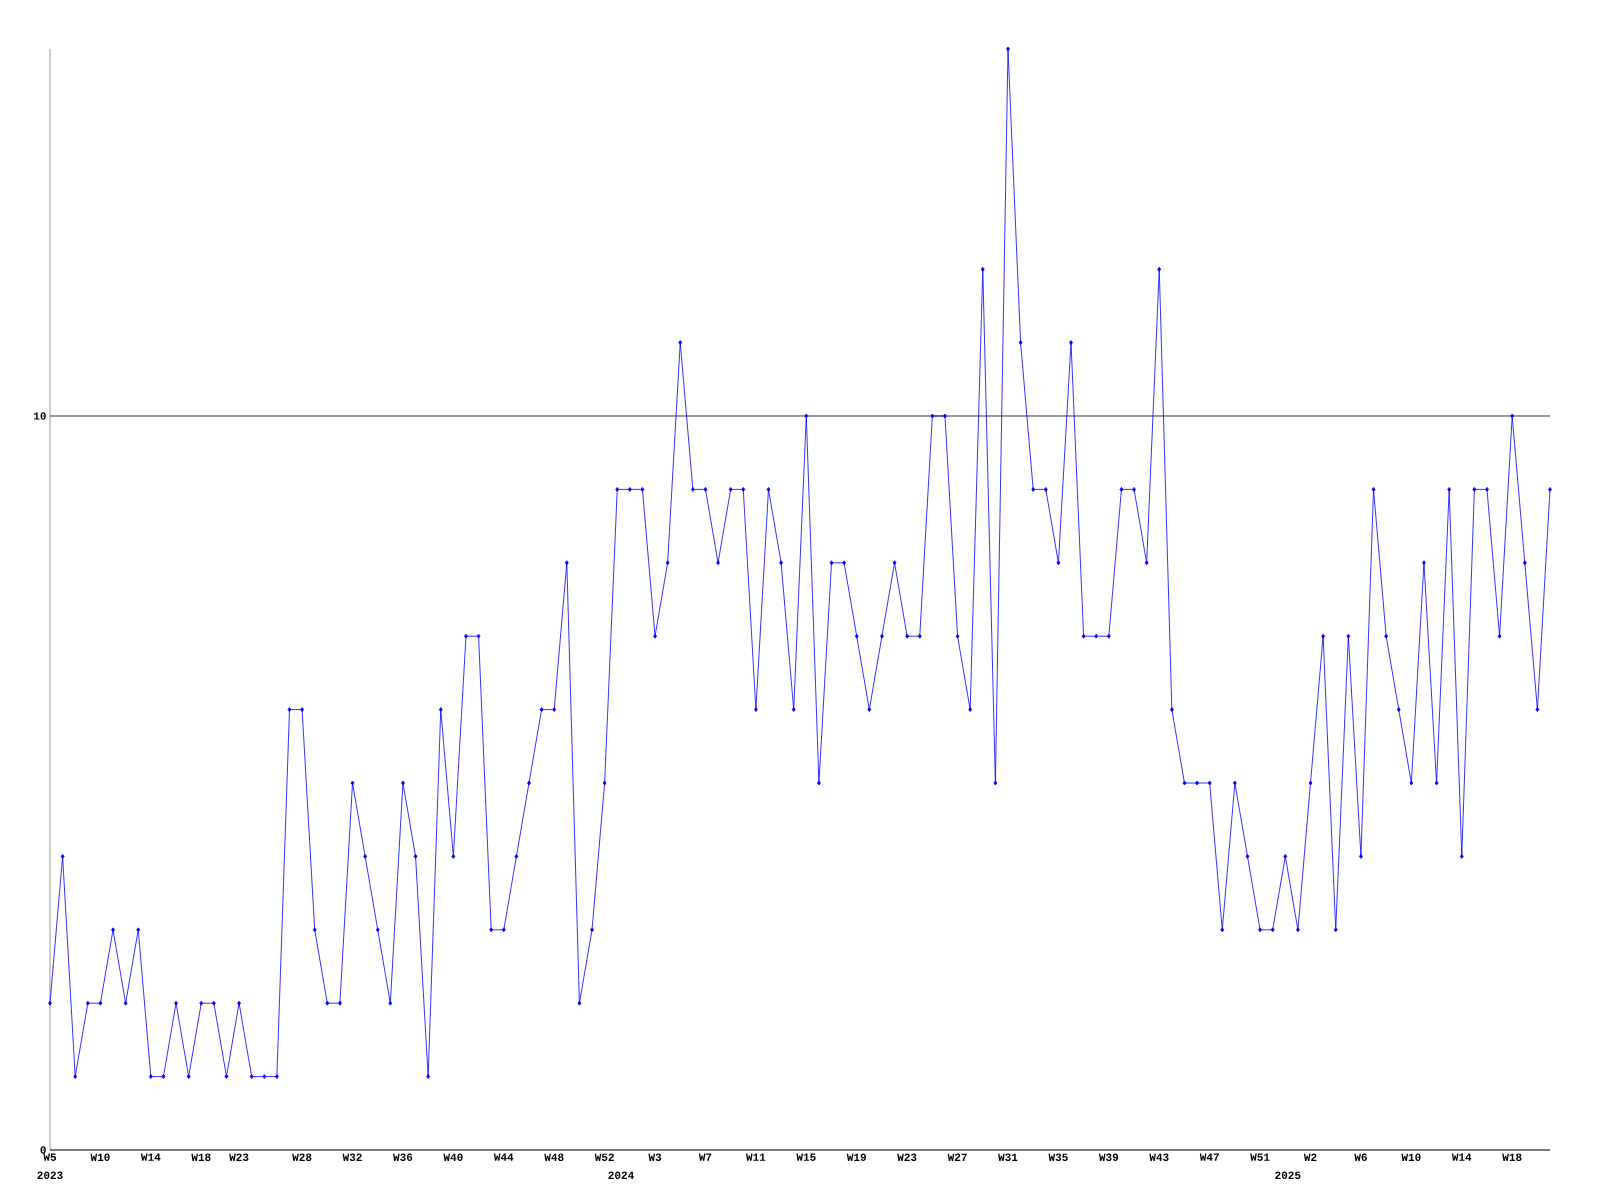 The width and height of the screenshot is (1600, 1200). Describe the element at coordinates (604, 1157) in the screenshot. I see `x-tick-label: W52` at that location.